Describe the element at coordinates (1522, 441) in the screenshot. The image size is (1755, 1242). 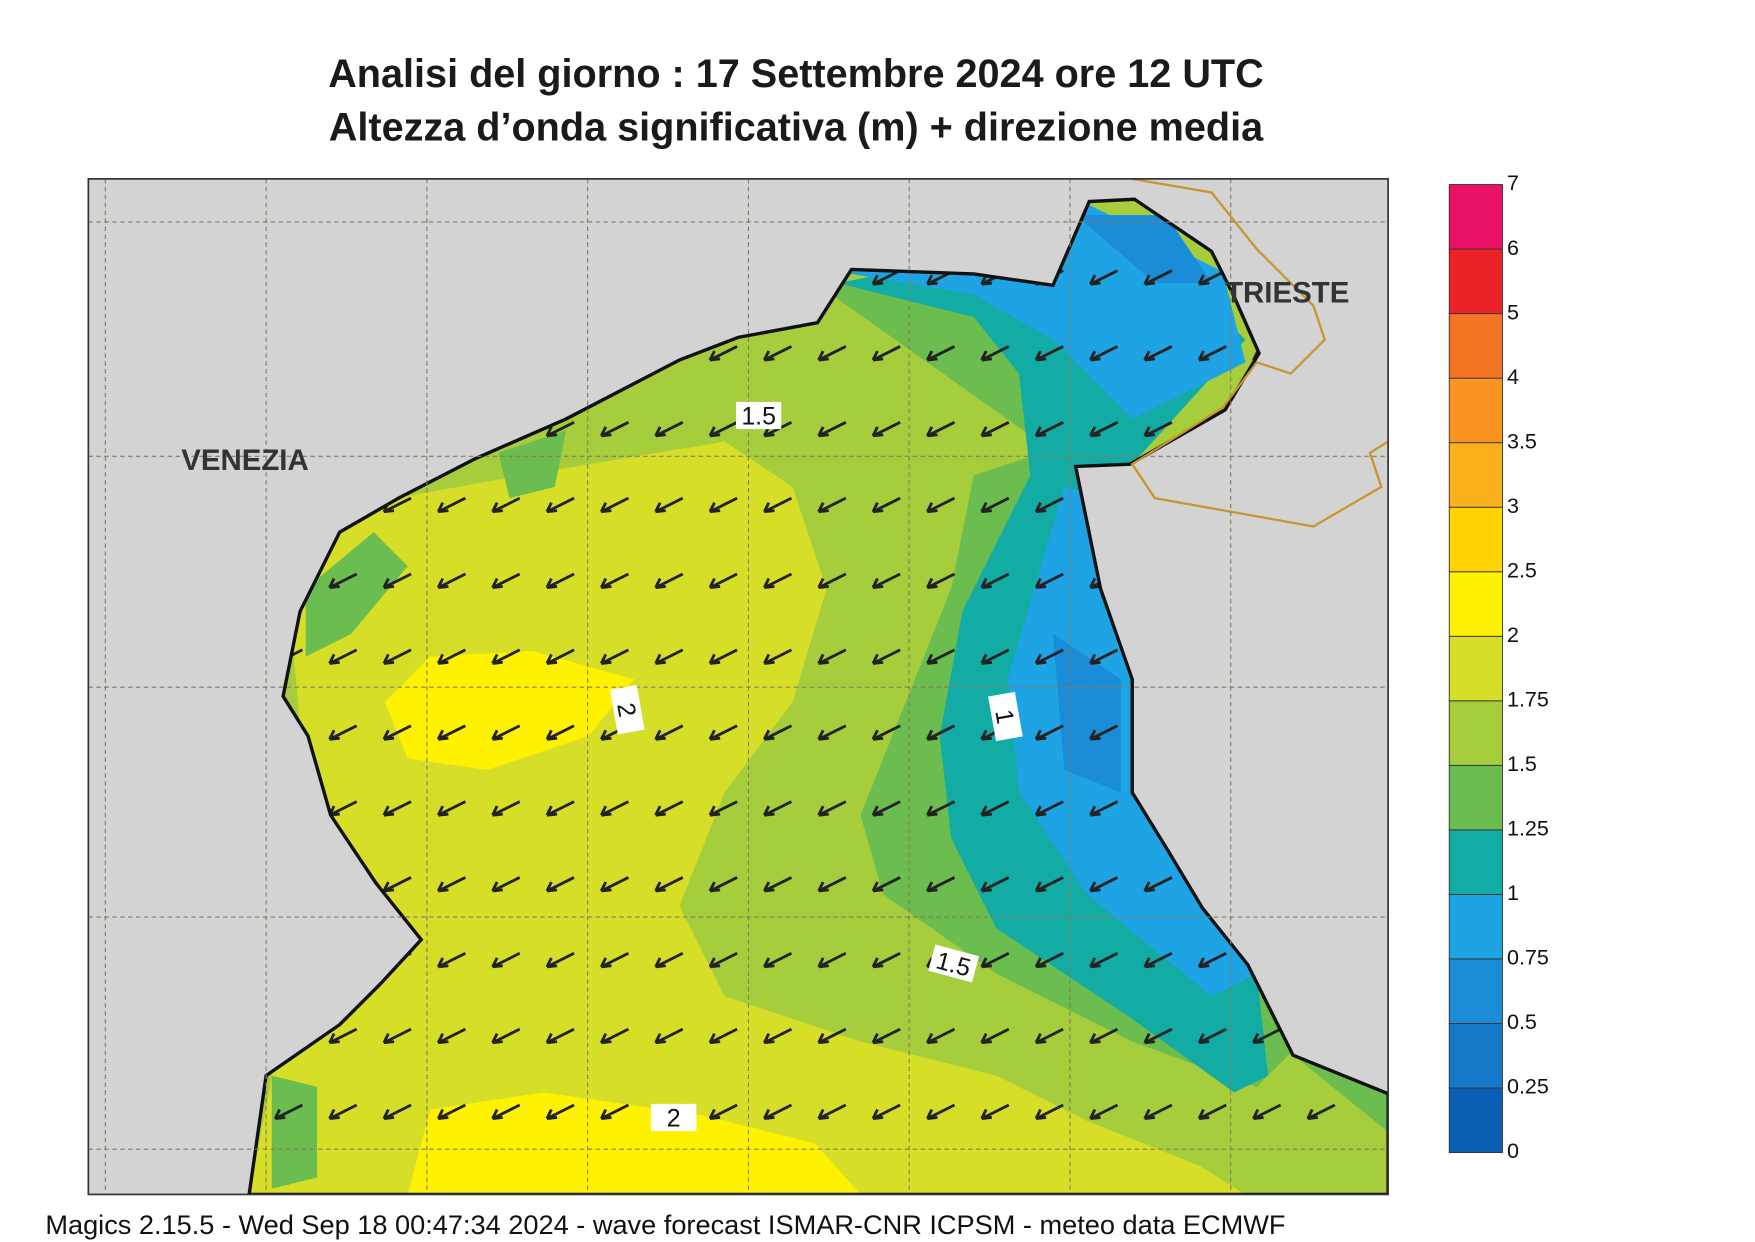
I see `colorbar-label: 3.5` at that location.